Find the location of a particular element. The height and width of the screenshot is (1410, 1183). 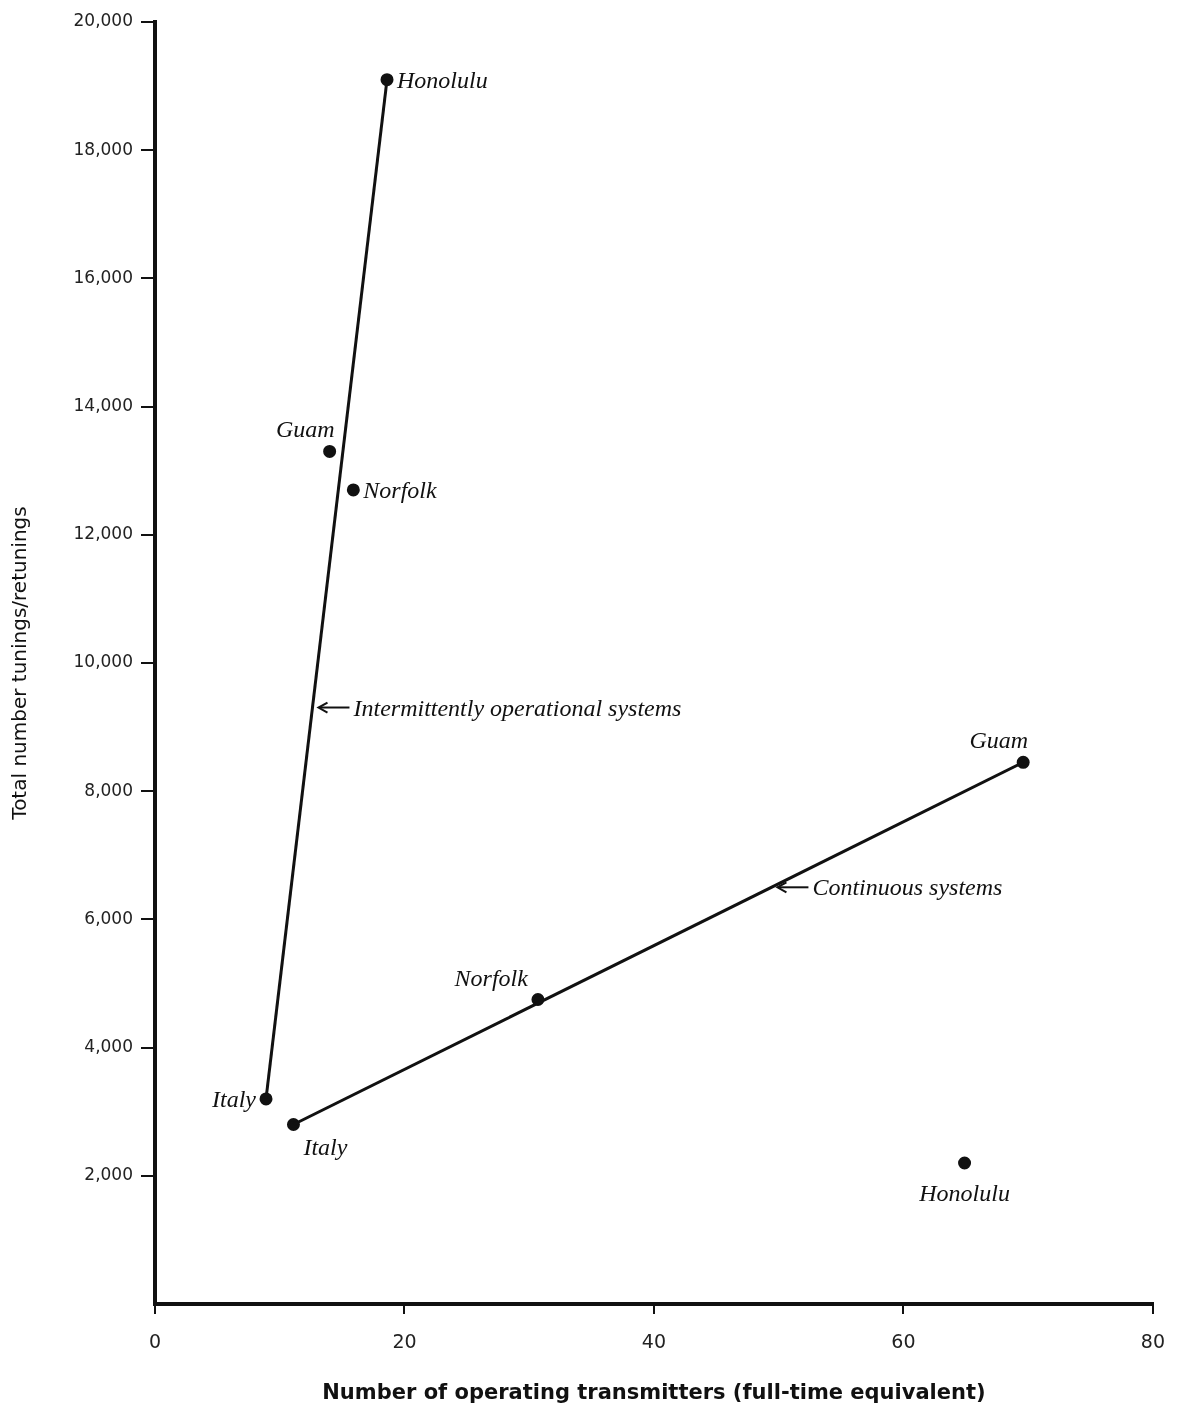

y-tick-label: 16,000 is located at coordinates (103, 276).